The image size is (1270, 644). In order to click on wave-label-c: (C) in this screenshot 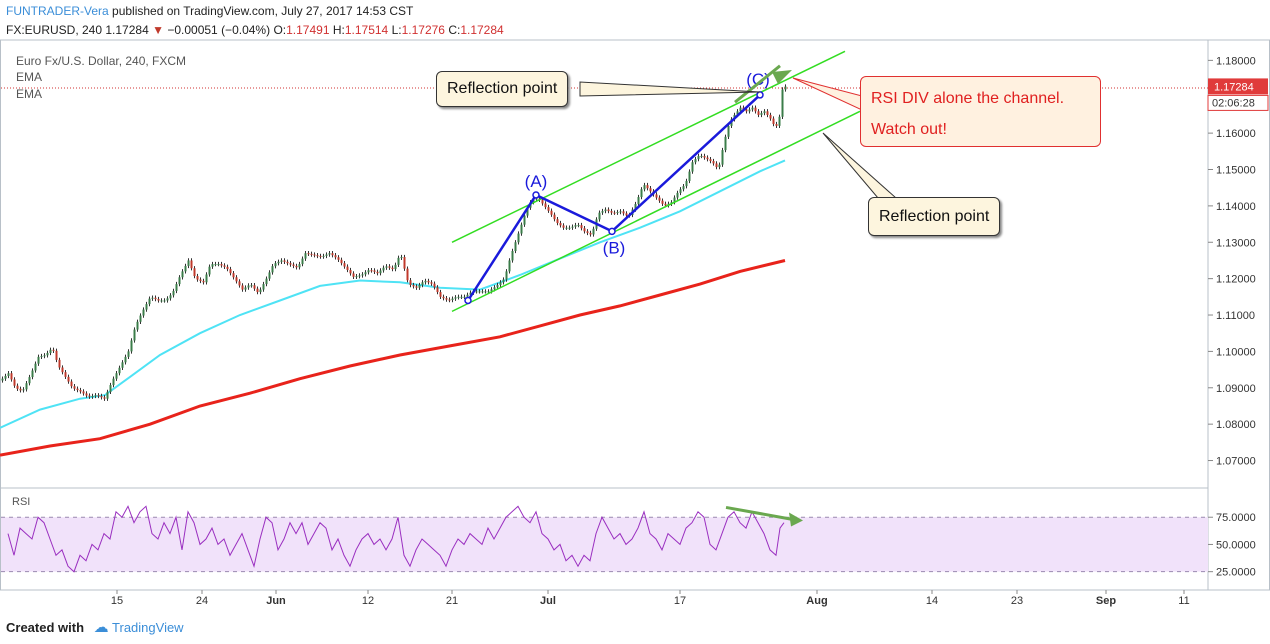, I will do `click(758, 79)`.